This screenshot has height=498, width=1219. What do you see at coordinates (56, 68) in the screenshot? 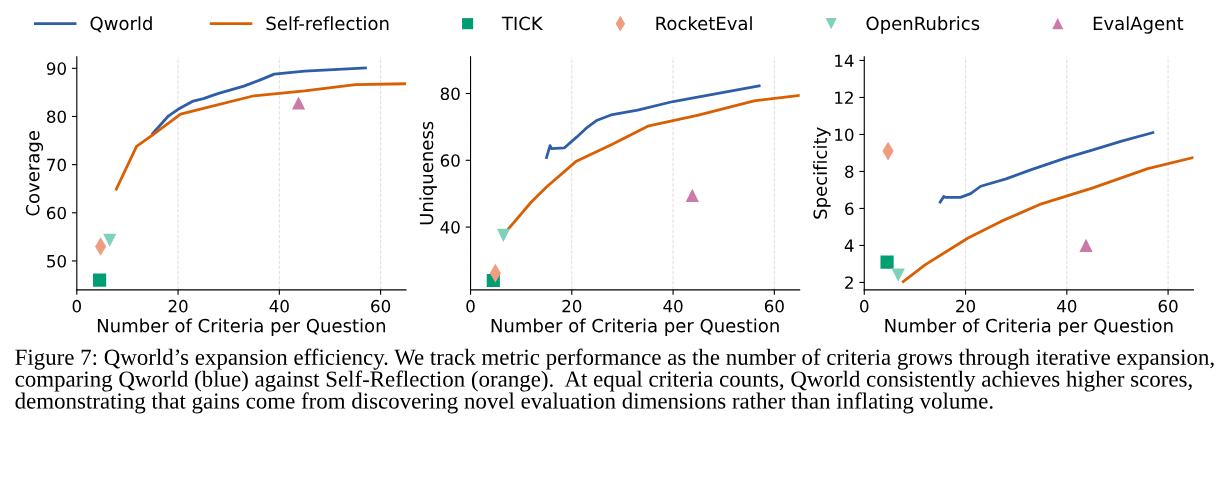
I see `y-tick-label: 90` at bounding box center [56, 68].